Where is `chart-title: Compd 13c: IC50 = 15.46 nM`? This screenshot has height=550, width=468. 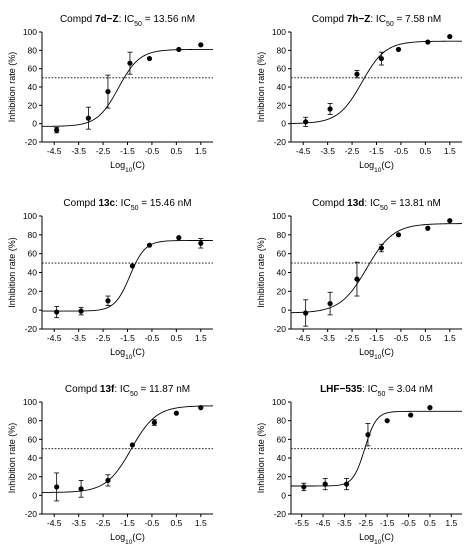 chart-title: Compd 13c: IC50 = 15.46 nM is located at coordinates (127, 205).